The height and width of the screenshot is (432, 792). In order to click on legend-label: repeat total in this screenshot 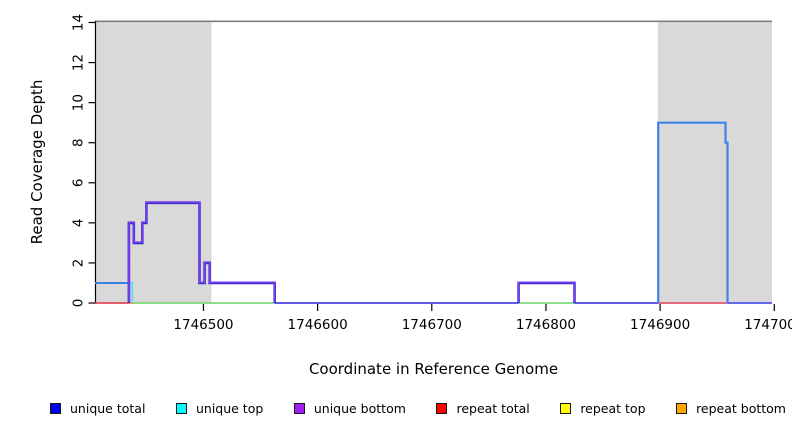, I will do `click(493, 408)`.